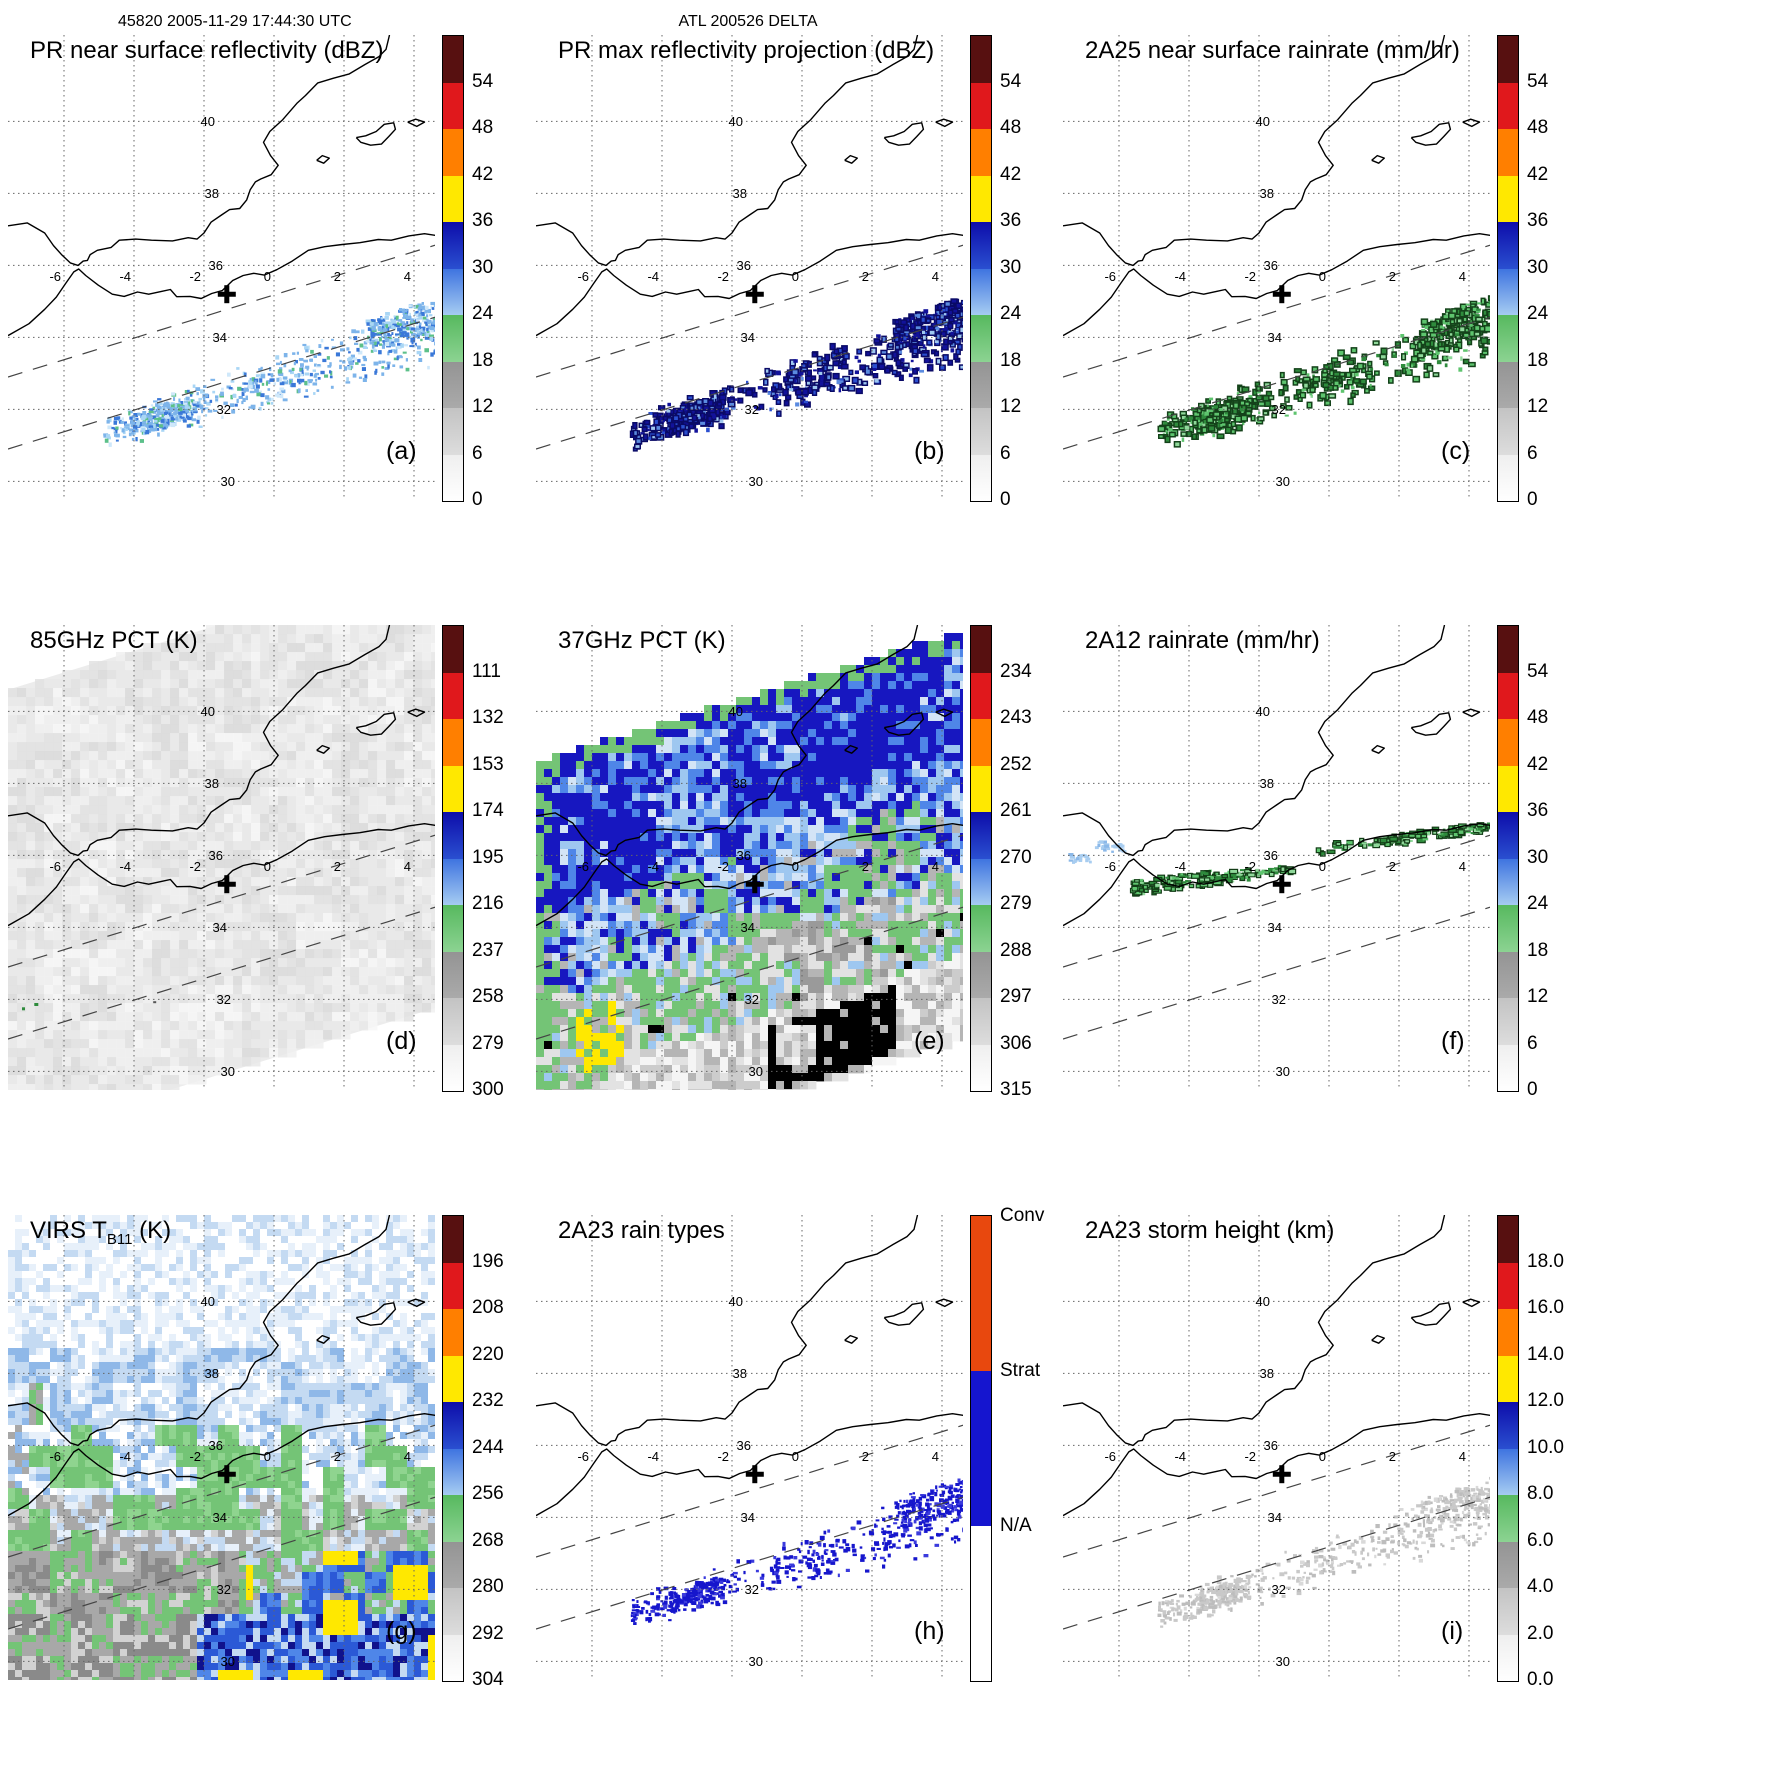  I want to click on colorbar-tick-label: 8.0, so click(1540, 1493).